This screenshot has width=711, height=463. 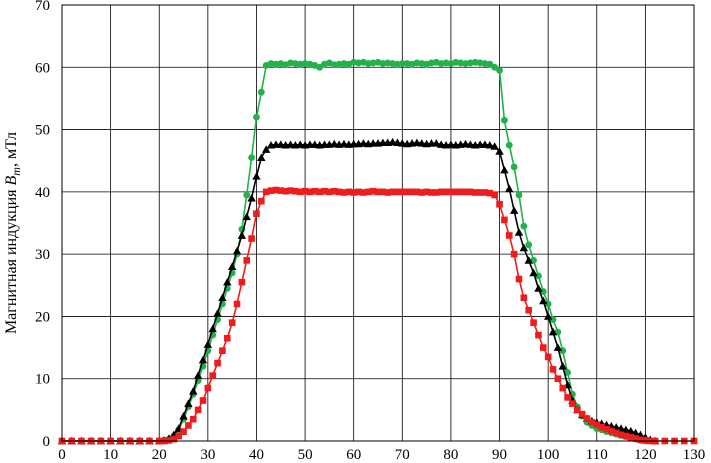 What do you see at coordinates (42, 7) in the screenshot?
I see `y-tick-label: 70` at bounding box center [42, 7].